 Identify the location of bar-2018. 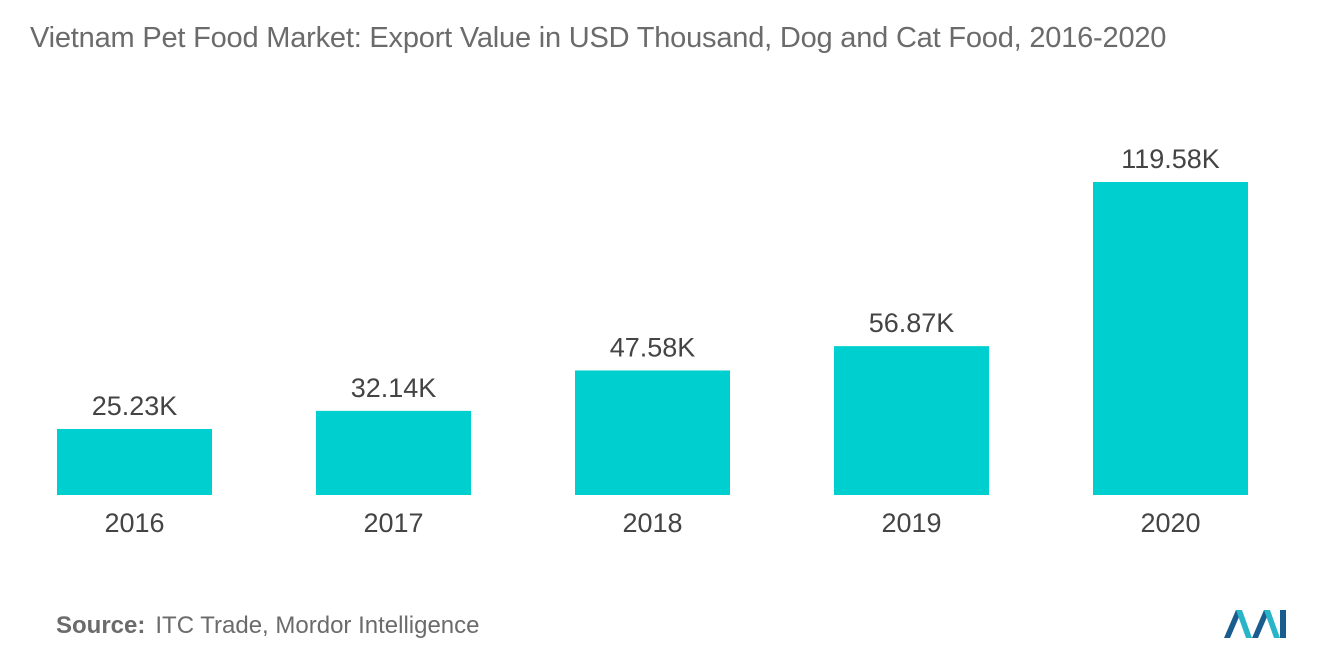
(652, 432).